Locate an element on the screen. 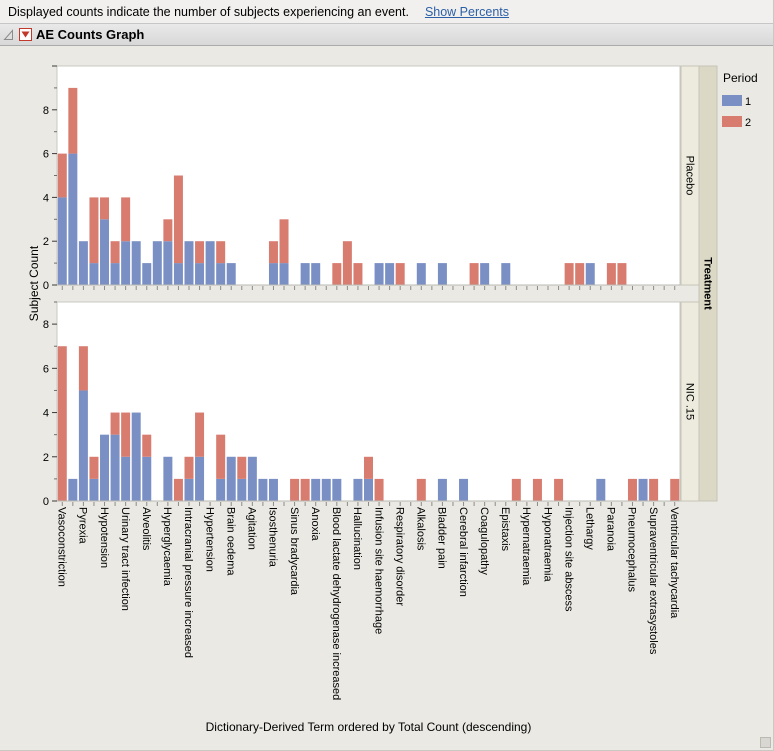 This screenshot has height=751, width=774. disclosure-triangle-icon is located at coordinates (9, 34).